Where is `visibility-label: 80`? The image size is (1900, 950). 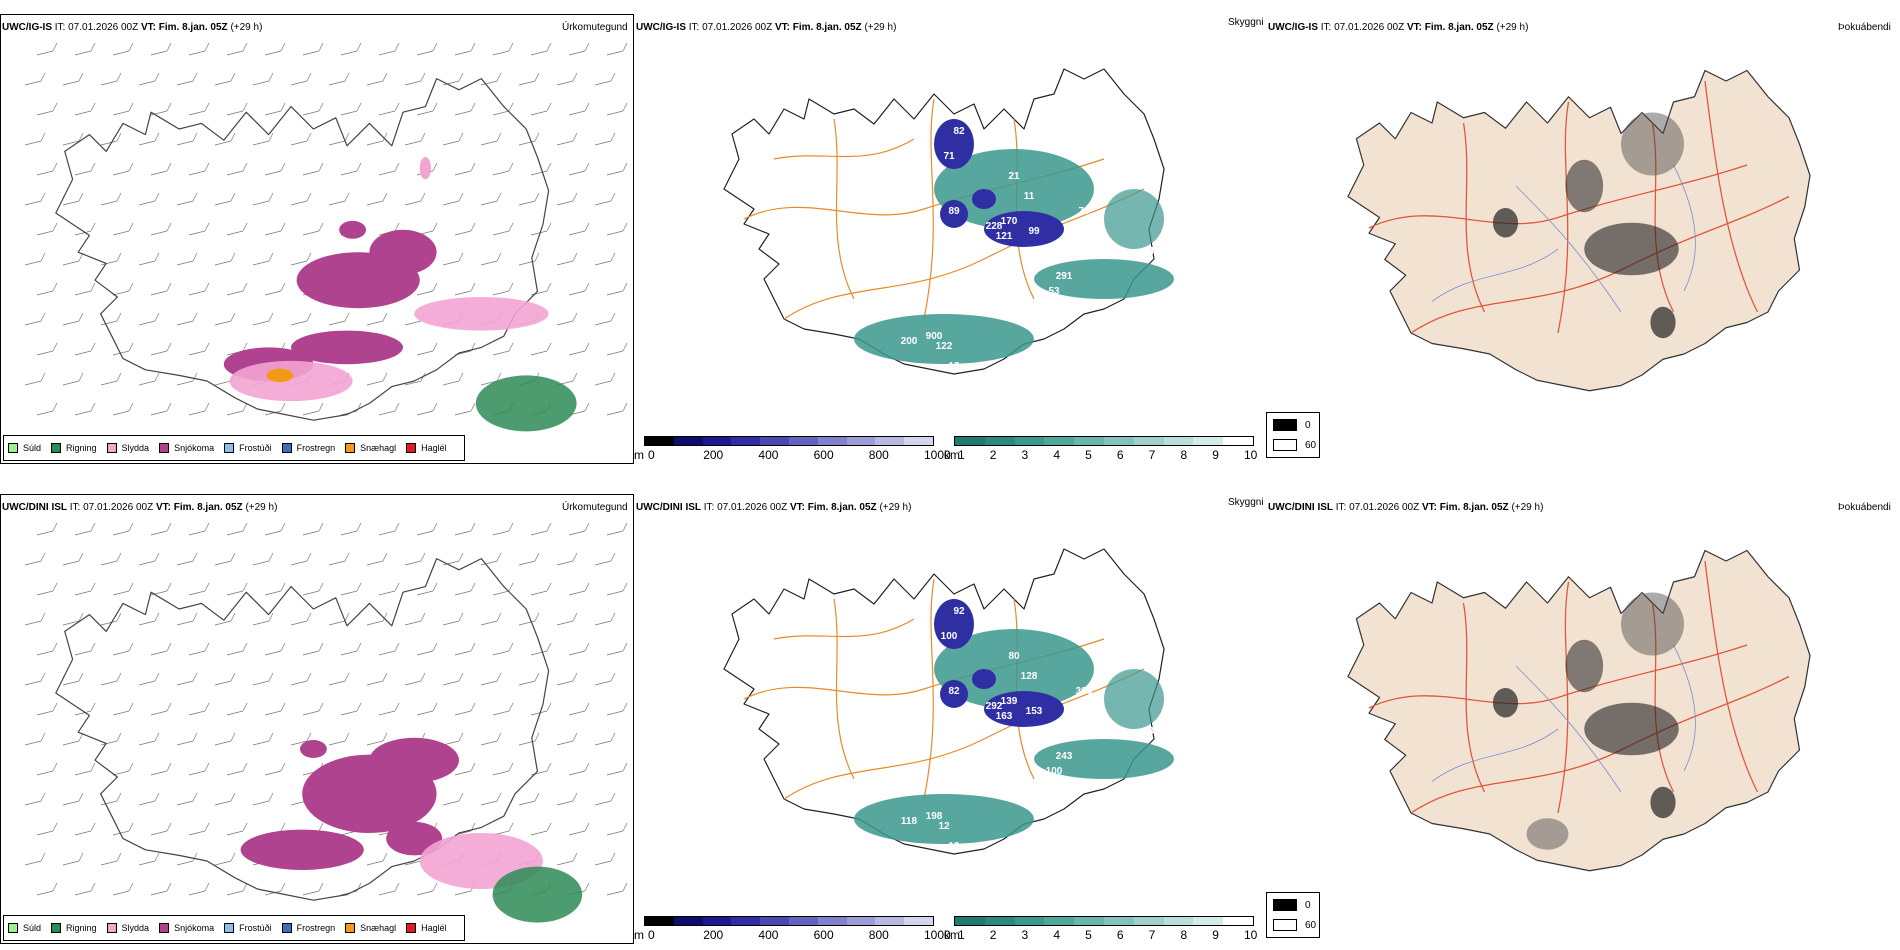 visibility-label: 80 is located at coordinates (1014, 656).